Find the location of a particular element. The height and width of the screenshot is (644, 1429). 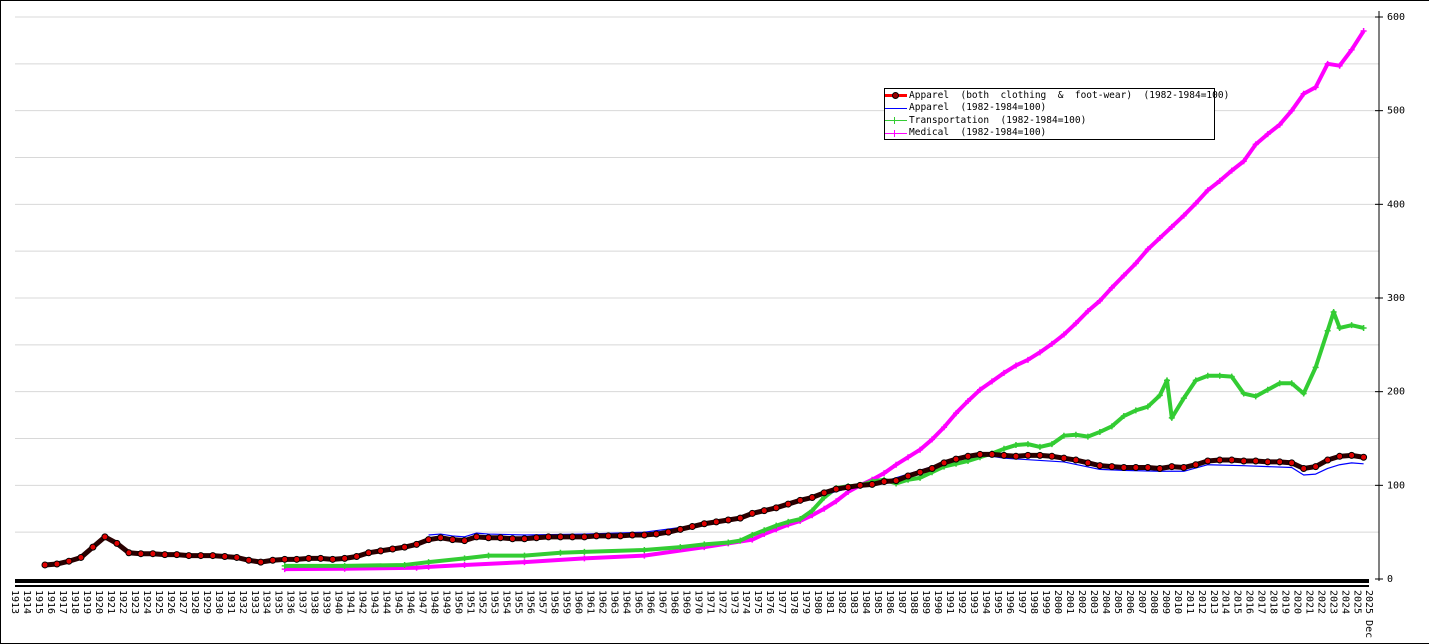

x-tick-label: 1953 is located at coordinates (494, 602).